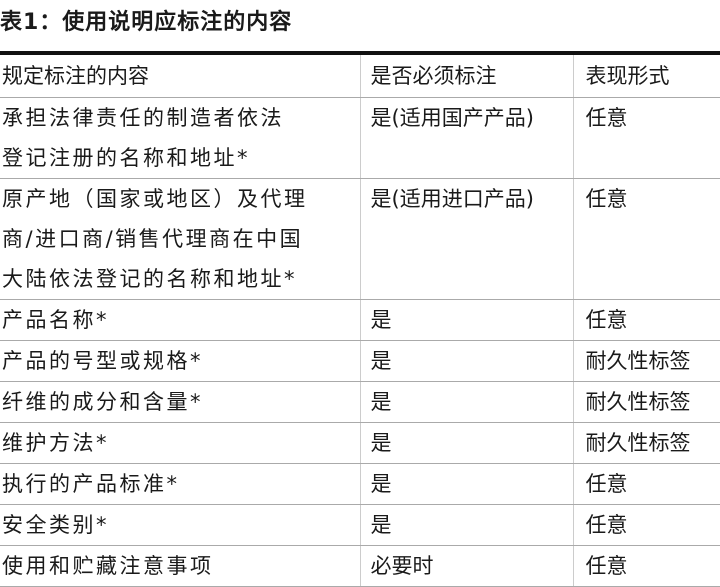 The height and width of the screenshot is (587, 720). Describe the element at coordinates (180, 320) in the screenshot. I see `cell-content: 产品名称*` at that location.